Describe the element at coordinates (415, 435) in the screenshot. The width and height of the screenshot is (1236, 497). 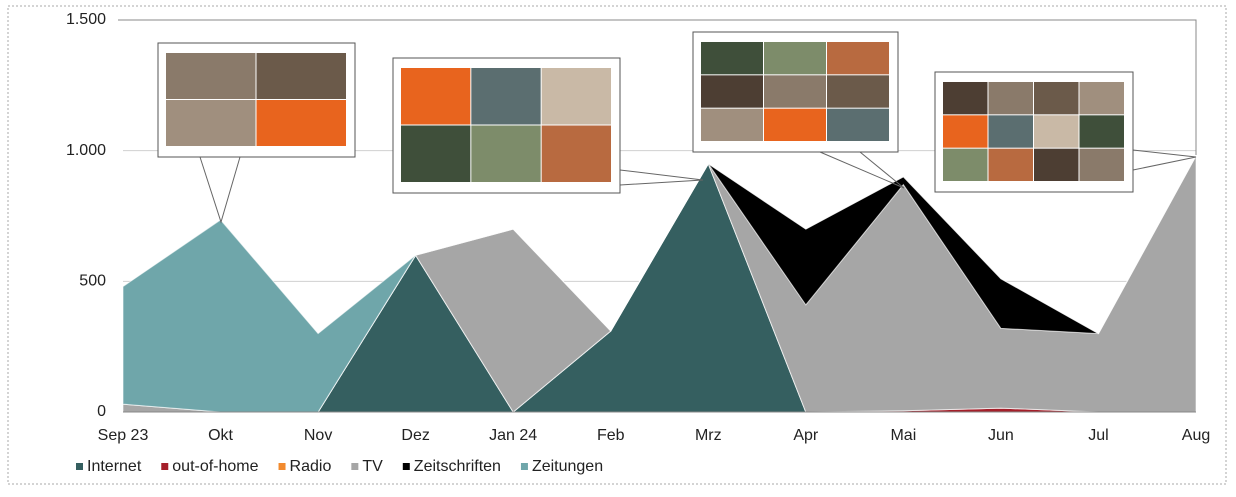
I see `x-tick-label: Dez` at that location.